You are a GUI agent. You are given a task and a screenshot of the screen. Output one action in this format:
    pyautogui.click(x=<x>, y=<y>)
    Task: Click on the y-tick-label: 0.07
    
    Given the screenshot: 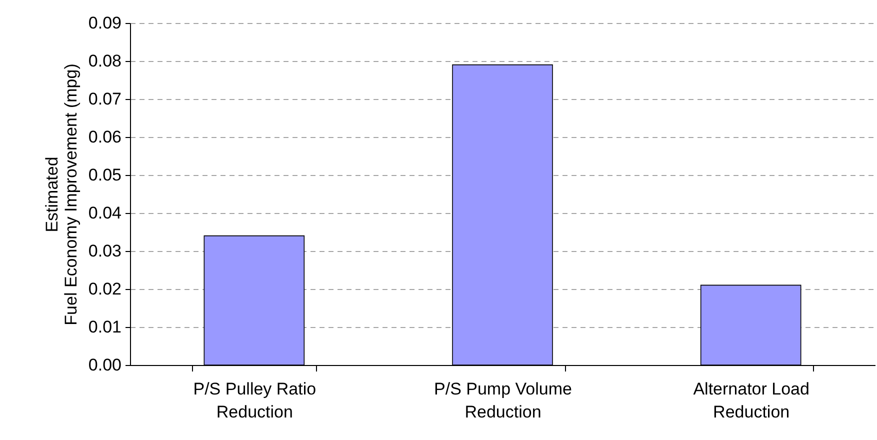 What is the action you would take?
    pyautogui.click(x=105, y=99)
    